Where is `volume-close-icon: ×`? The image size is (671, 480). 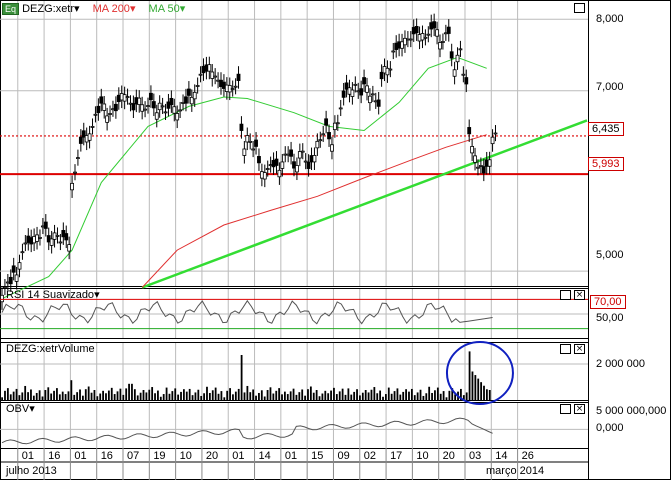
volume-close-icon: × is located at coordinates (579, 349).